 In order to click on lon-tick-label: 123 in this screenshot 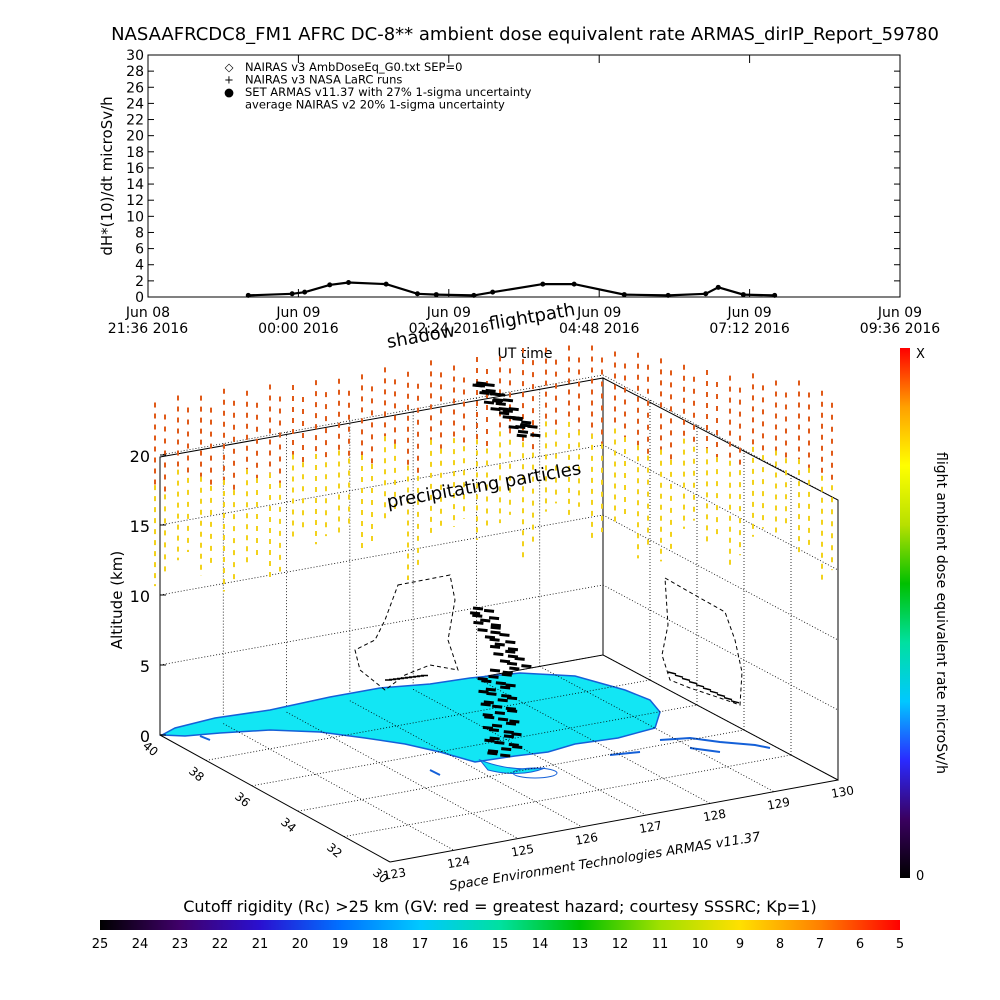, I will do `click(394, 874)`.